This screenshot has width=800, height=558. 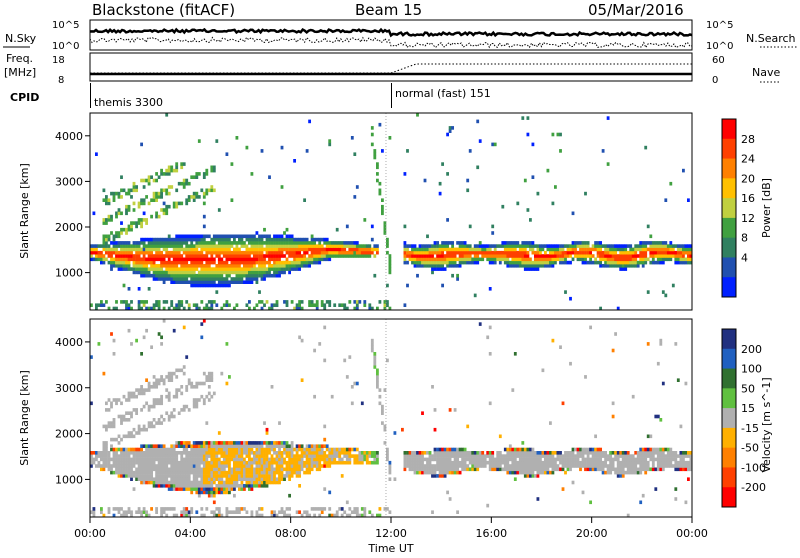 What do you see at coordinates (766, 208) in the screenshot?
I see `power-colorbar-label: Power [dB]` at bounding box center [766, 208].